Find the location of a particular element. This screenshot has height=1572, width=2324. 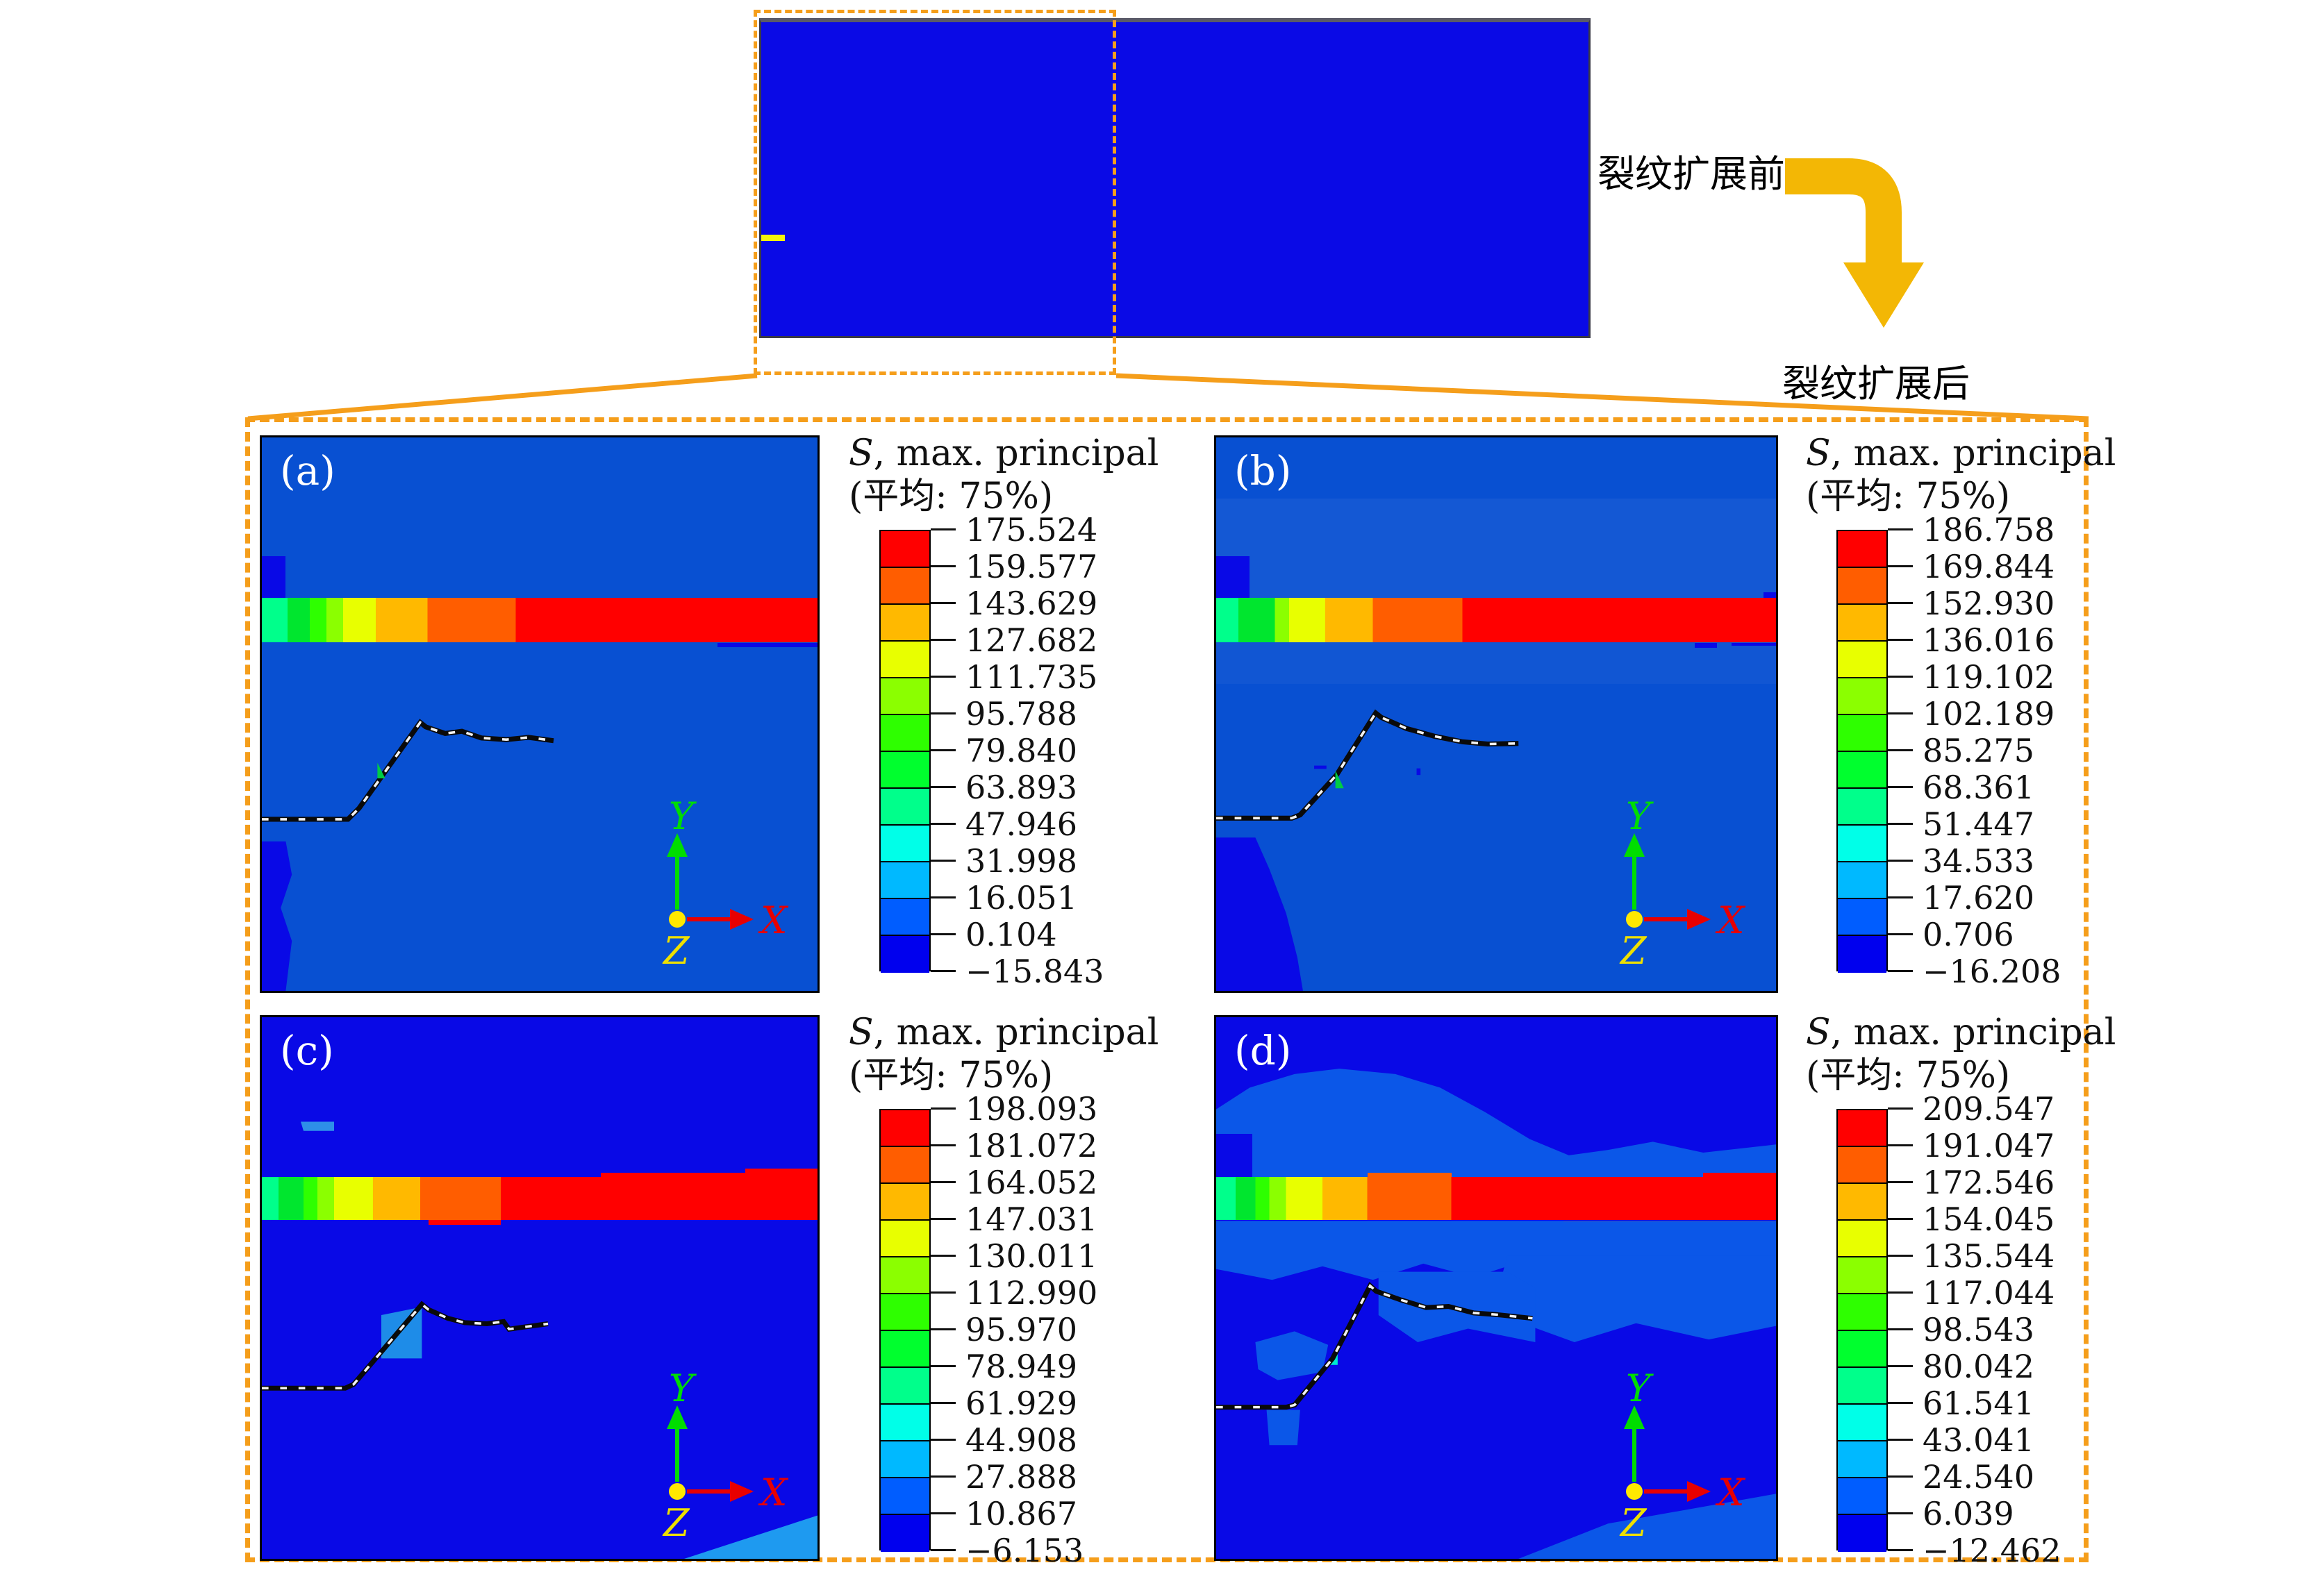

legend-tick-value: 34.533 is located at coordinates (1978, 861).